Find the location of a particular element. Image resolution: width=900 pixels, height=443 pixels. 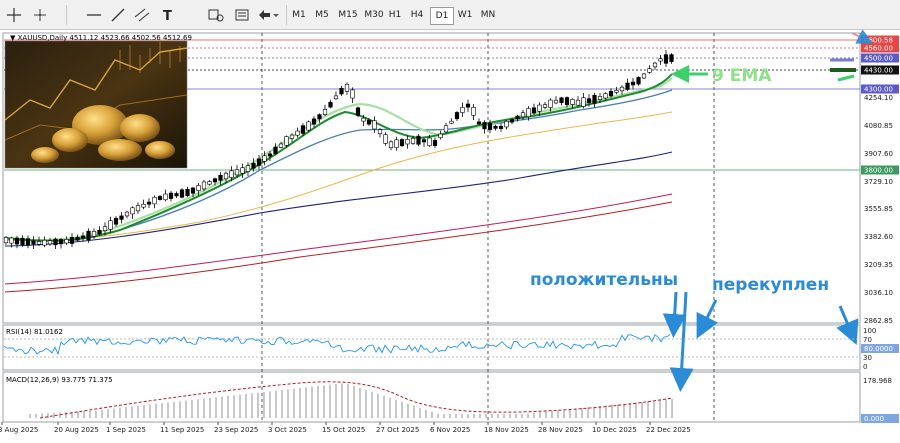

price-tag: 4600.58 is located at coordinates (878, 41).